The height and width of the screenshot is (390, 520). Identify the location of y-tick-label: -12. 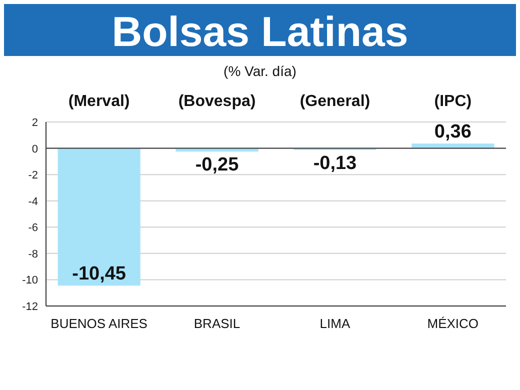
(30, 307).